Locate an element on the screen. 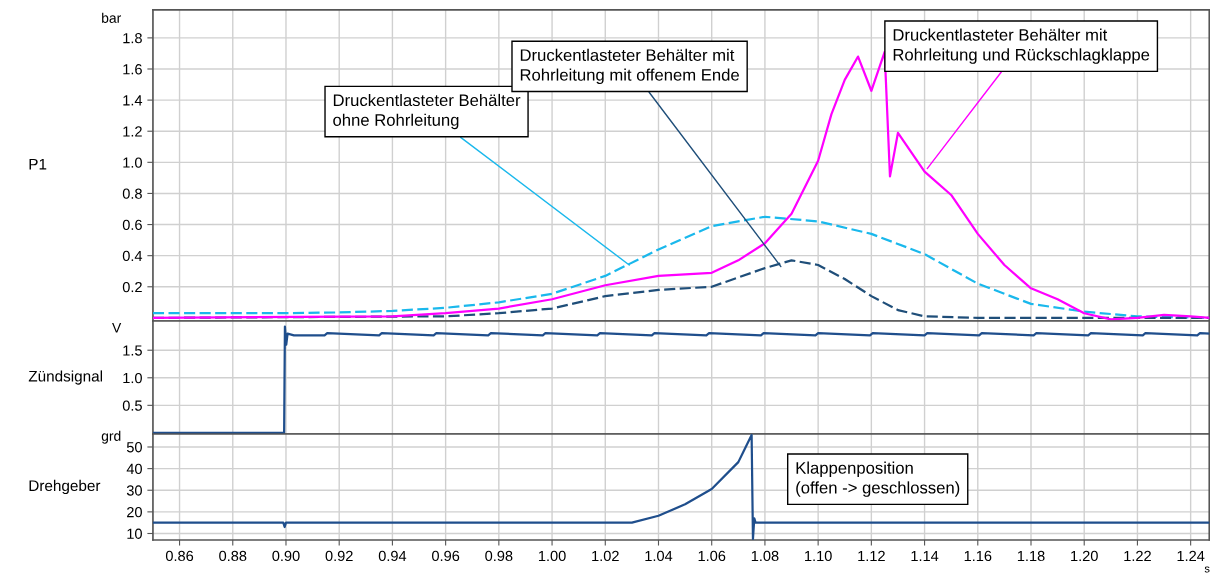 The image size is (1210, 581). y-tick-label: 40 is located at coordinates (134, 469).